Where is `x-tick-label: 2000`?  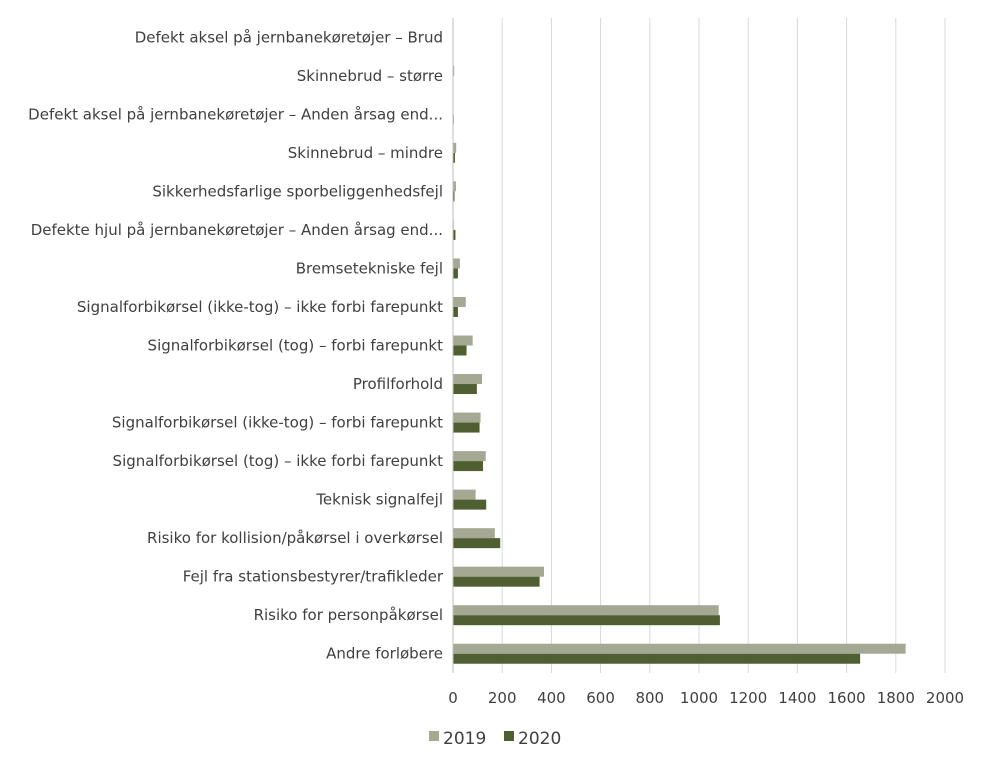 x-tick-label: 2000 is located at coordinates (945, 698).